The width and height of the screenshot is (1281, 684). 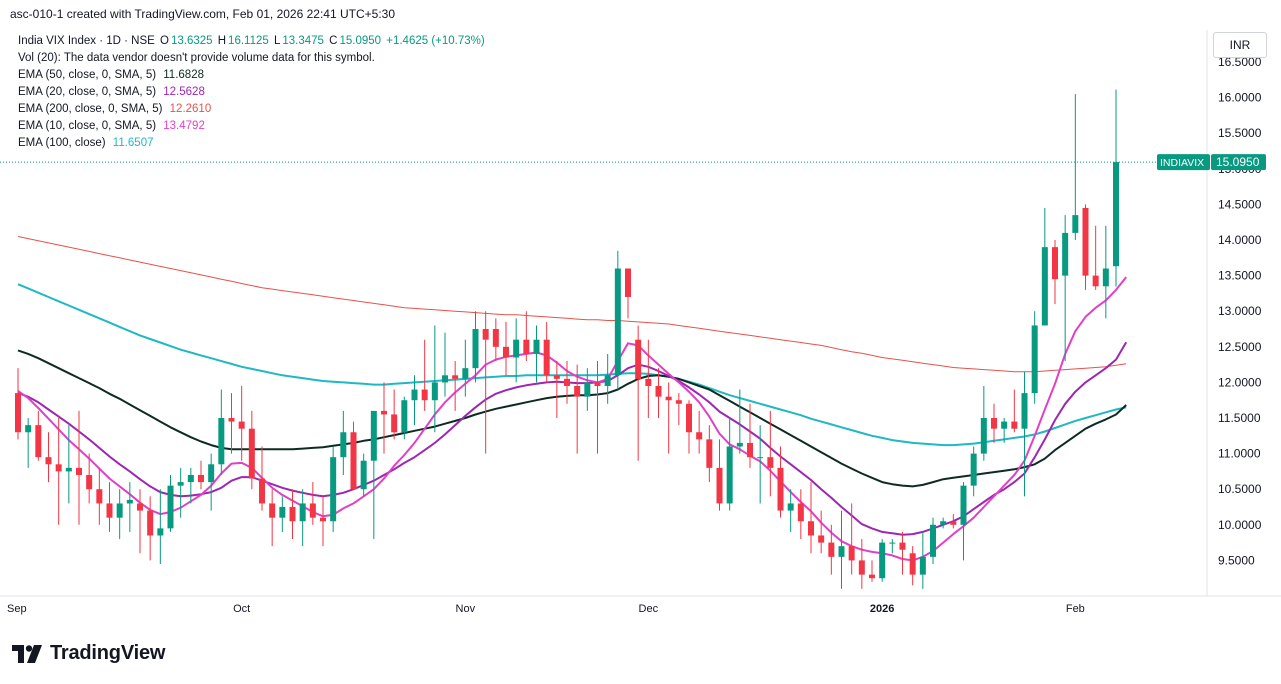 I want to click on ema-50-legend-row: EMA (50, close, 0, SMA, 5) 11.6828, so click(x=252, y=75).